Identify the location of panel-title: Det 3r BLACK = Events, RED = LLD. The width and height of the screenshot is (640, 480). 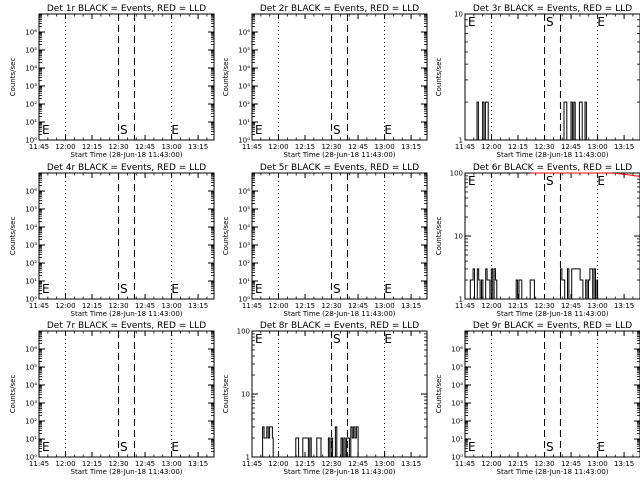
(552, 9).